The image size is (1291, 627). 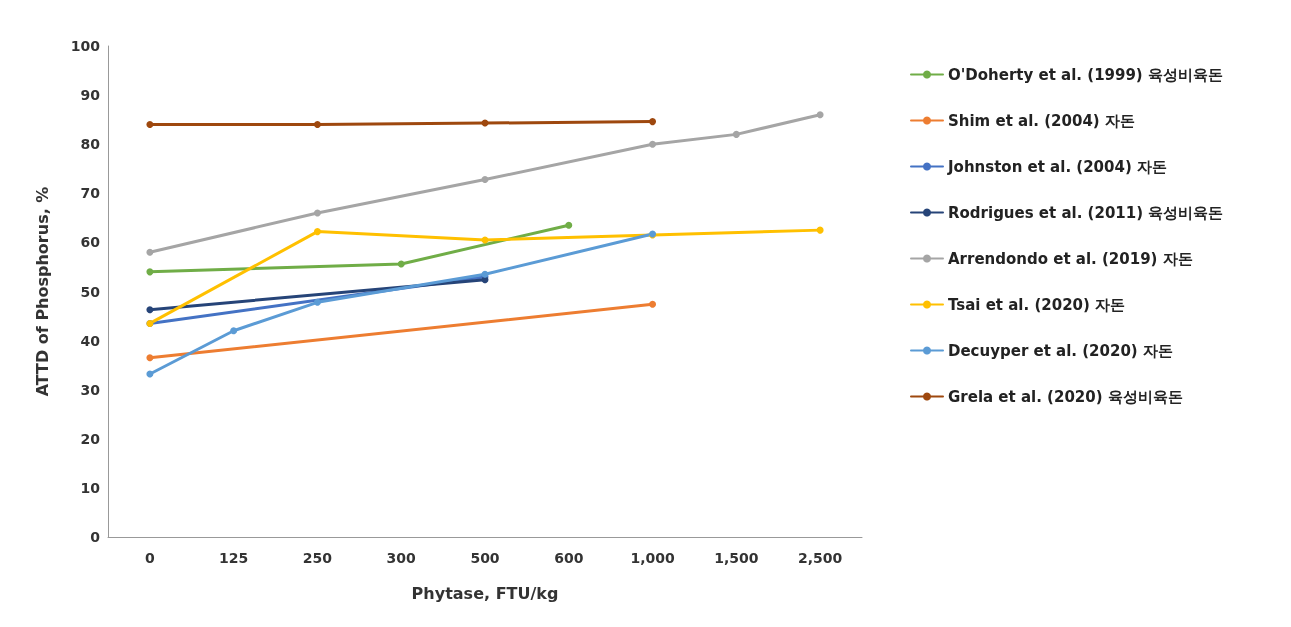 I want to click on legend-label: Tsai et al. (2020) 자돈, so click(x=1037, y=304).